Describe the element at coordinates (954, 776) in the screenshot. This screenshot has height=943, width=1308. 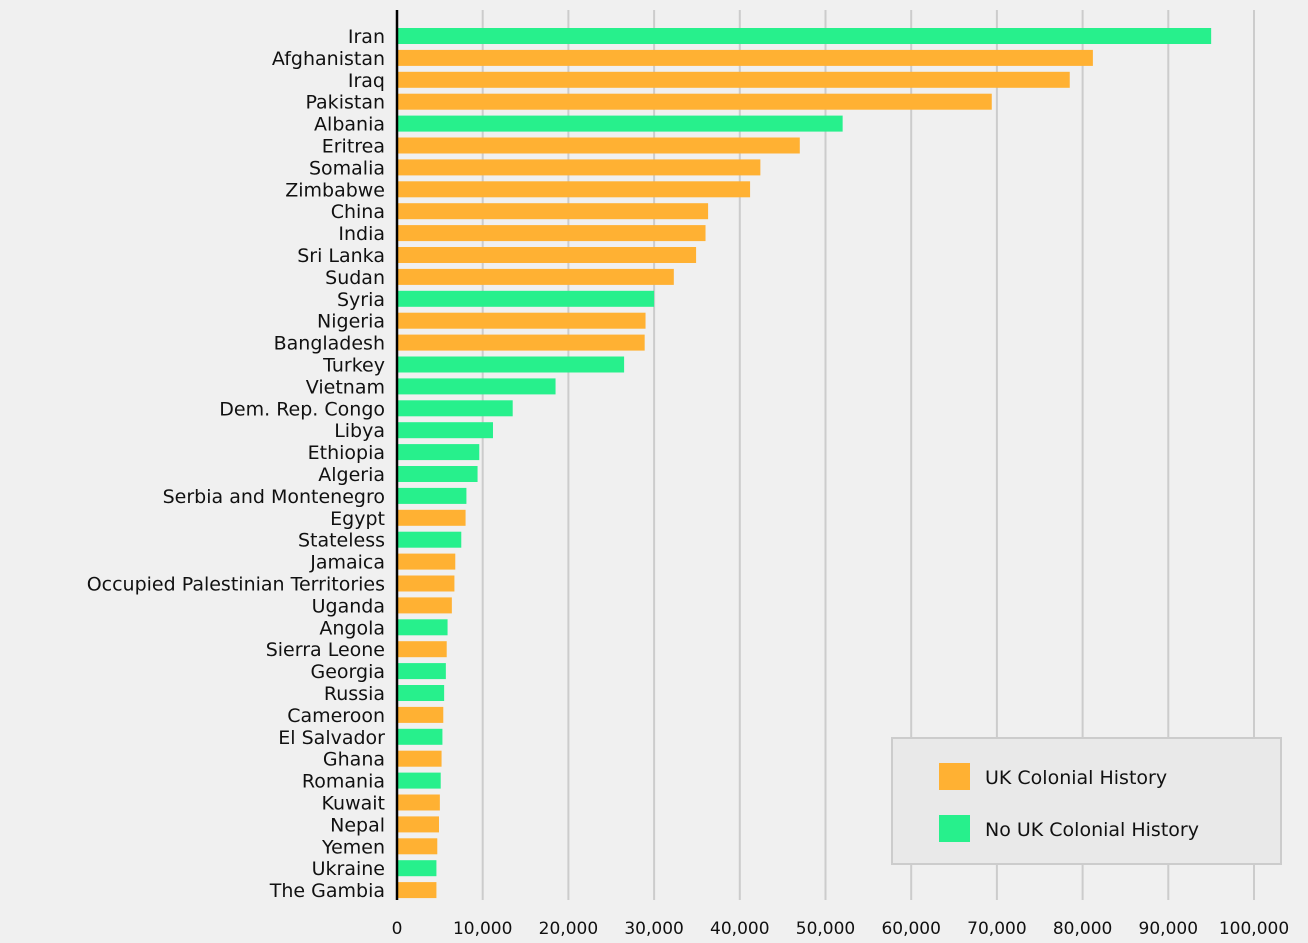
I see `legend-swatch-uk` at that location.